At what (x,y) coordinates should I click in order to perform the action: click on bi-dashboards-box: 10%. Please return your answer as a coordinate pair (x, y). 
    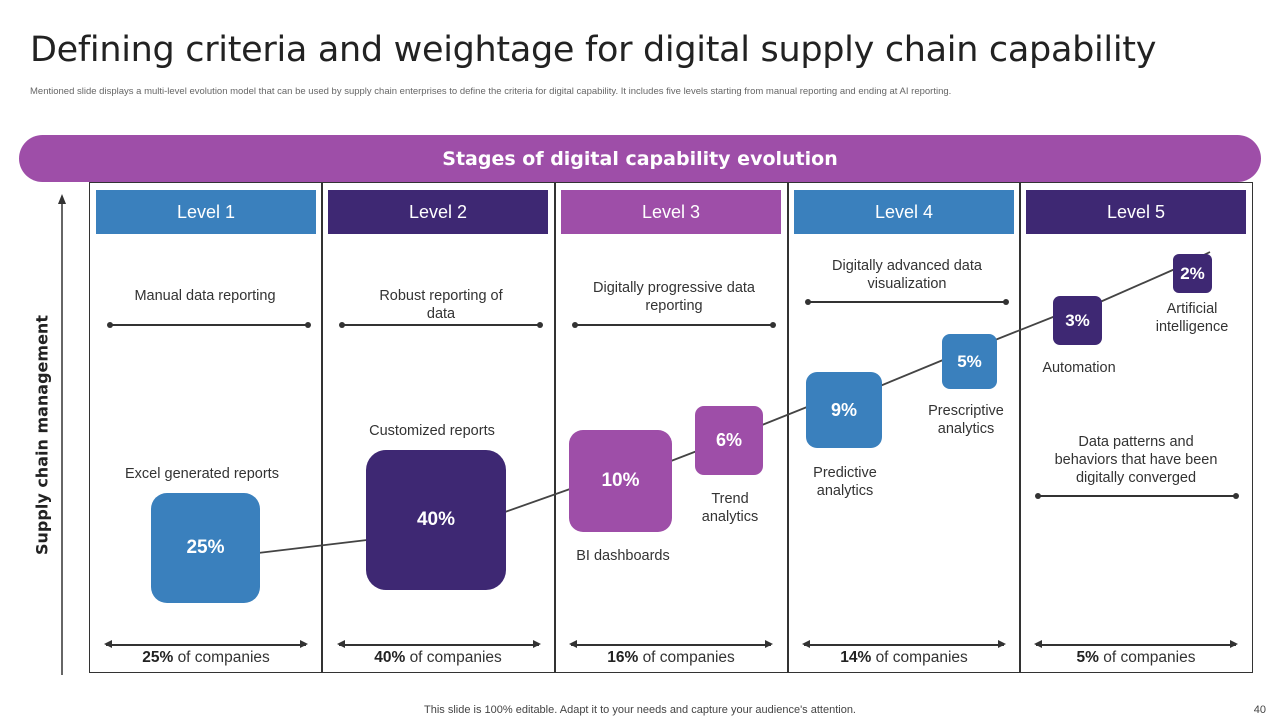
    Looking at the image, I should click on (620, 481).